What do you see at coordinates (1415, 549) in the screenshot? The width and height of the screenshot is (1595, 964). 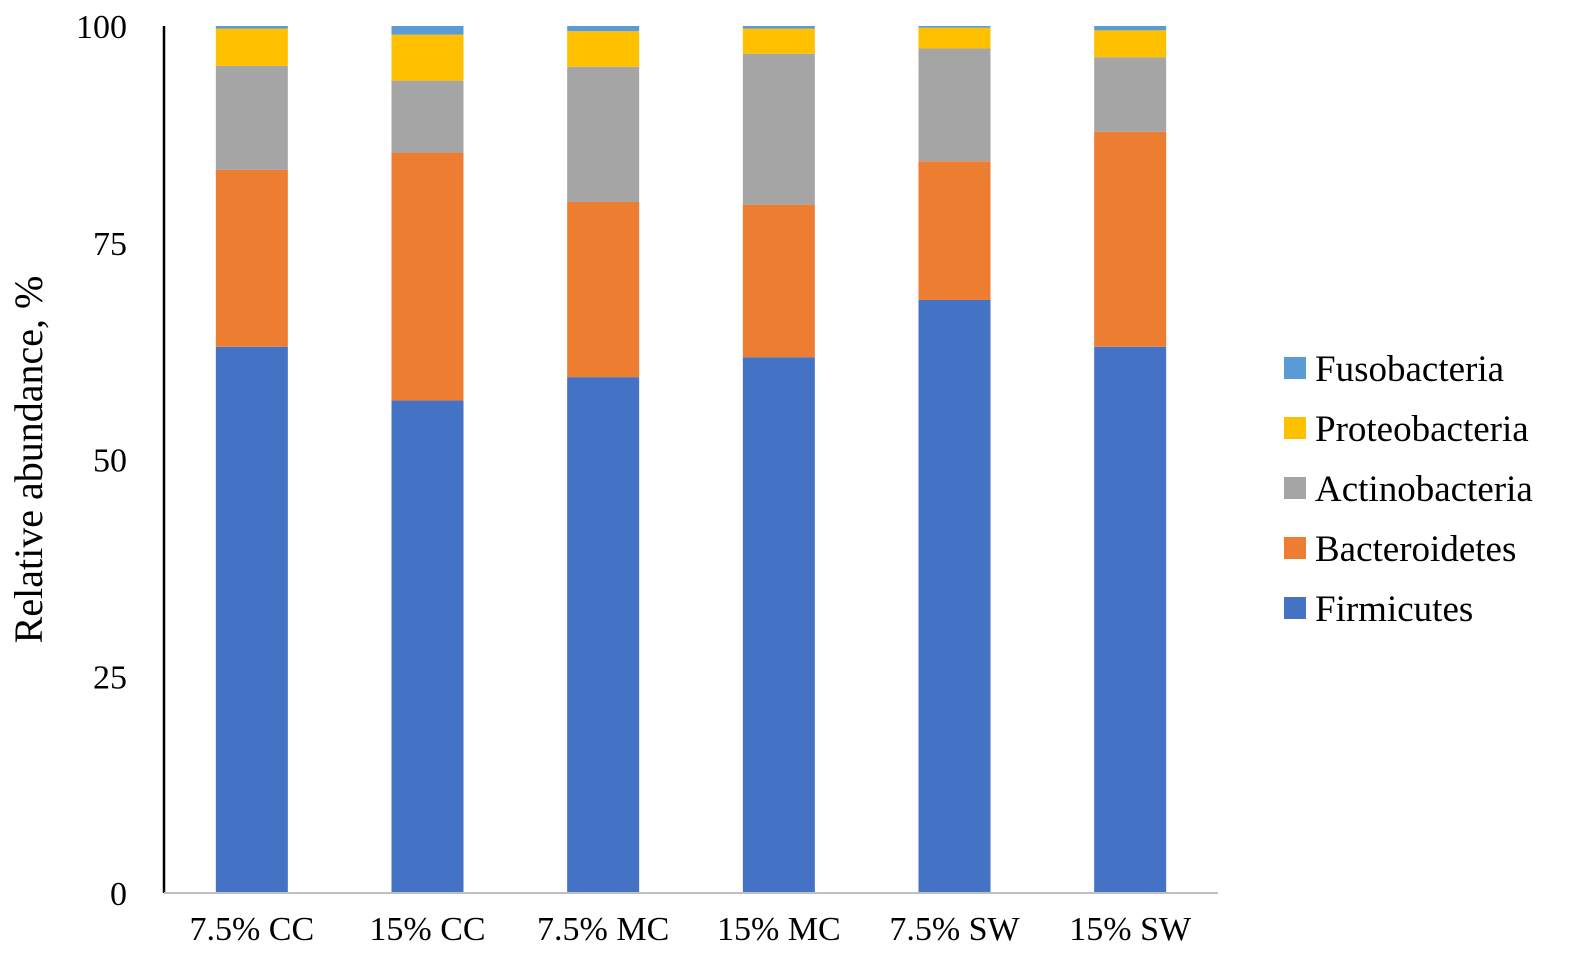 I see `legend-label-bacteroidetes: Bacteroidetes` at bounding box center [1415, 549].